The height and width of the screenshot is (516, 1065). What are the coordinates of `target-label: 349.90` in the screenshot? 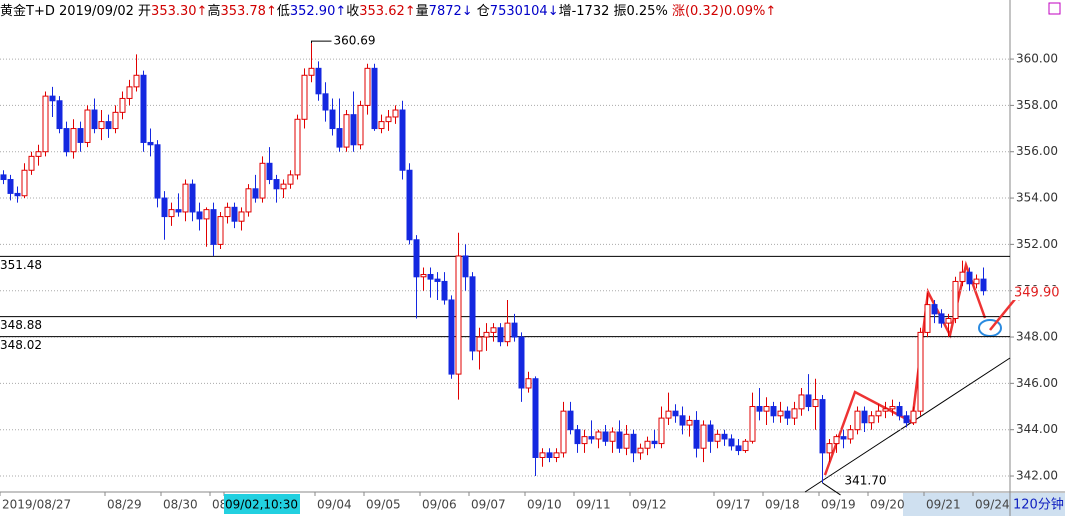 It's located at (1037, 293).